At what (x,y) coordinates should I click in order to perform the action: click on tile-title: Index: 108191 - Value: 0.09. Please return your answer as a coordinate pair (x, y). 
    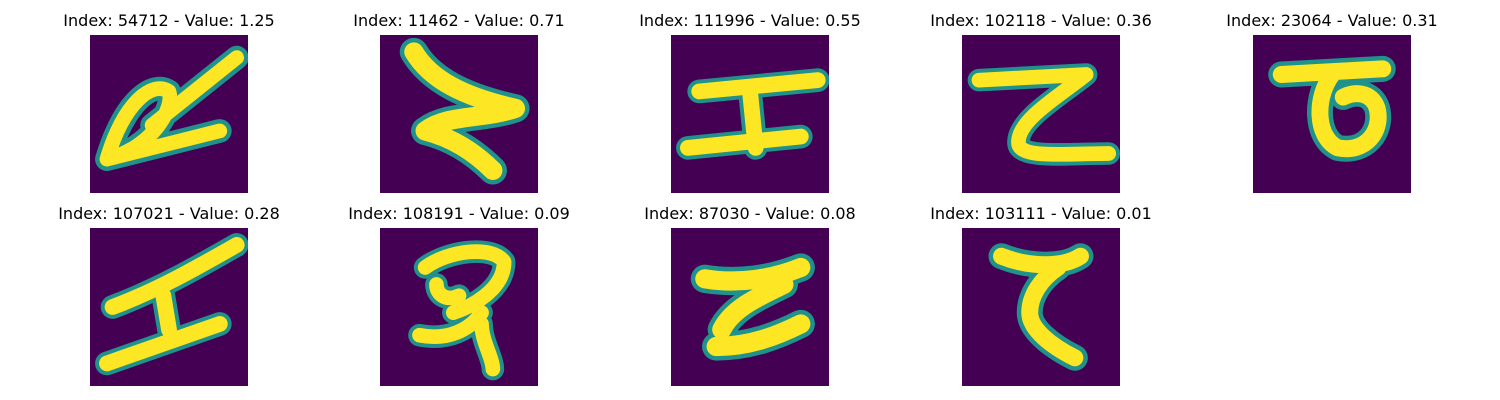
    Looking at the image, I should click on (459, 213).